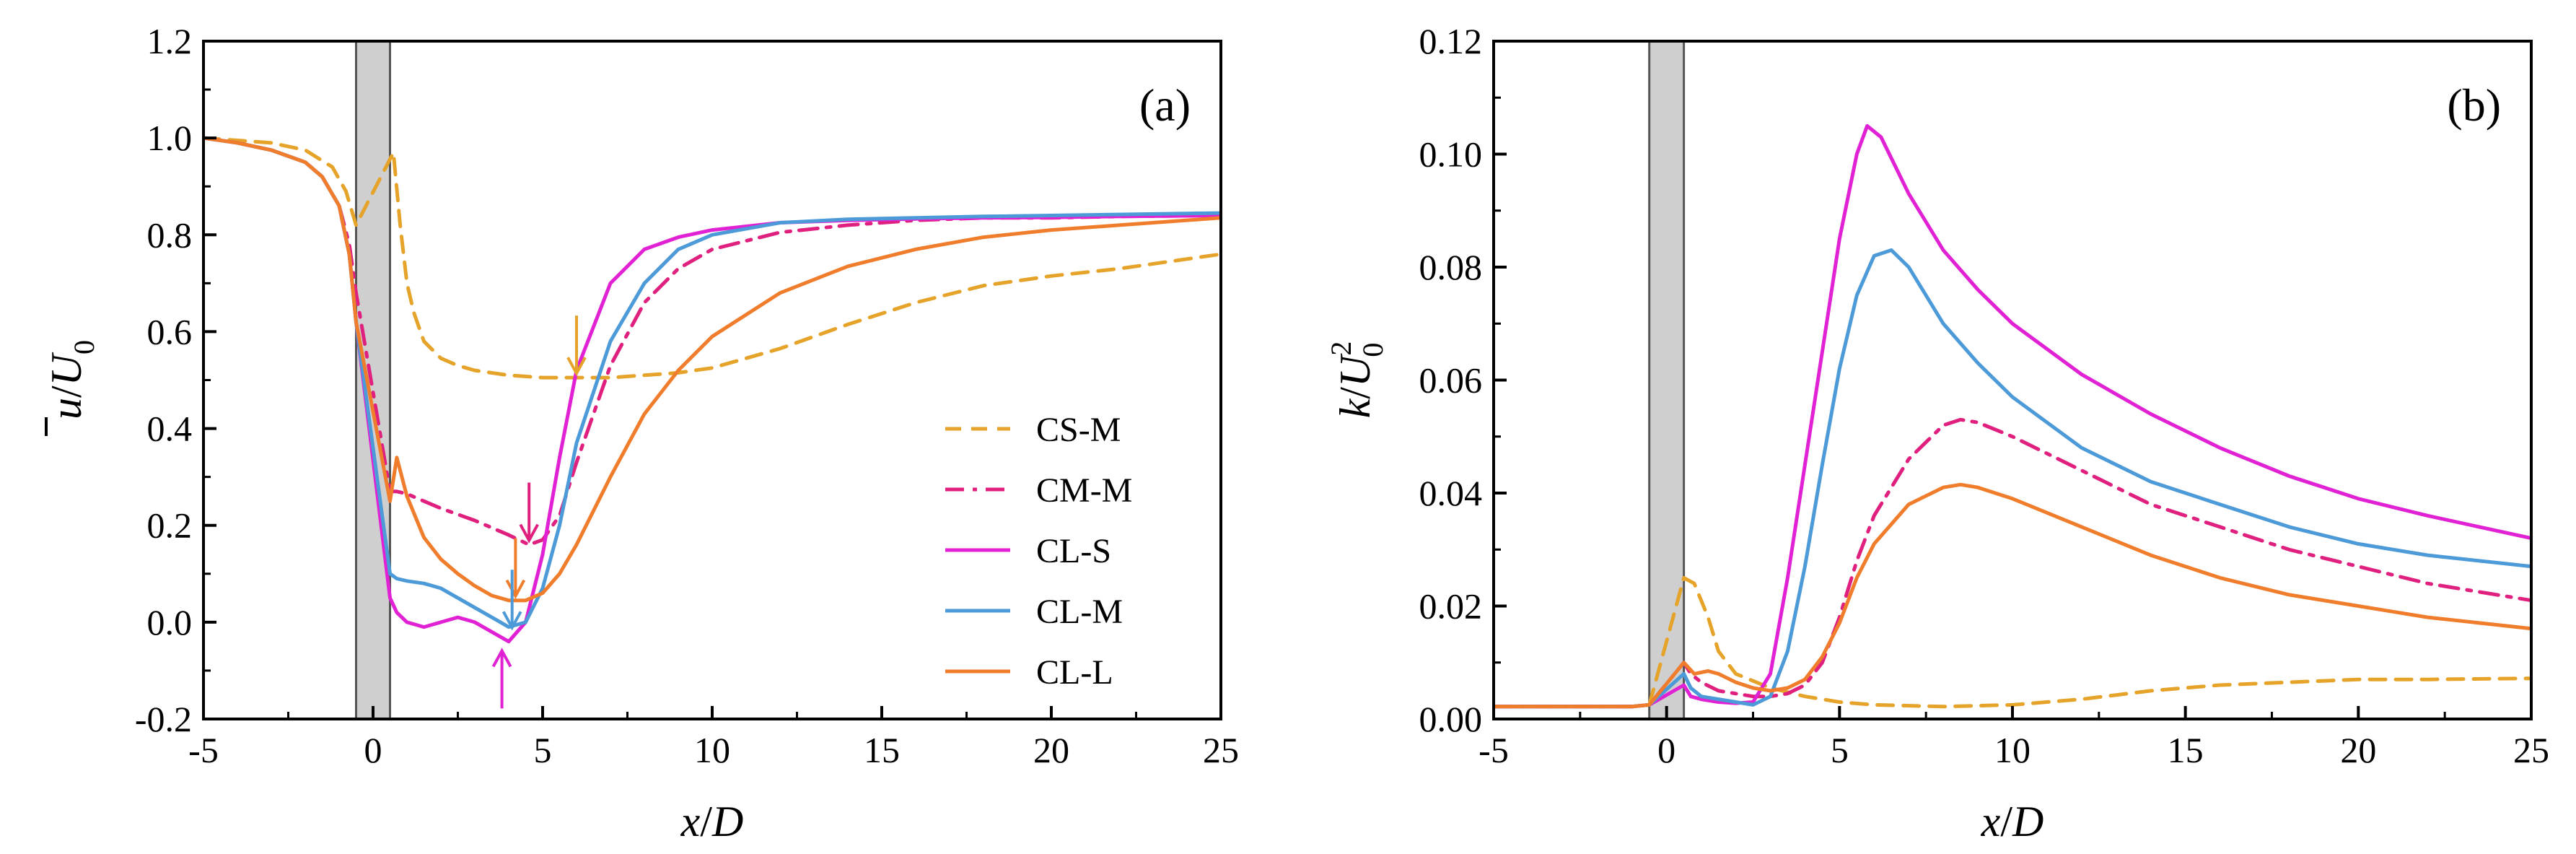 This screenshot has width=2576, height=854. What do you see at coordinates (170, 235) in the screenshot?
I see `y-tick-label: 0.8` at bounding box center [170, 235].